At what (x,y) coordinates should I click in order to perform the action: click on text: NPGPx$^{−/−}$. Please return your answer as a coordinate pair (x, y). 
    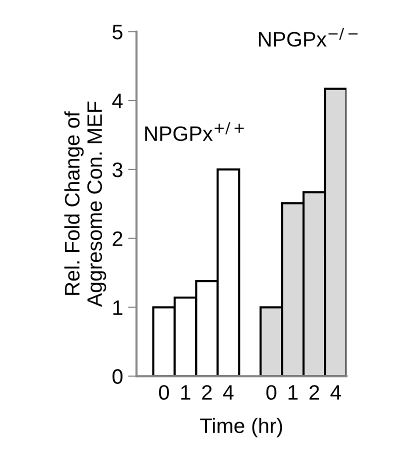
    Looking at the image, I should click on (308, 37).